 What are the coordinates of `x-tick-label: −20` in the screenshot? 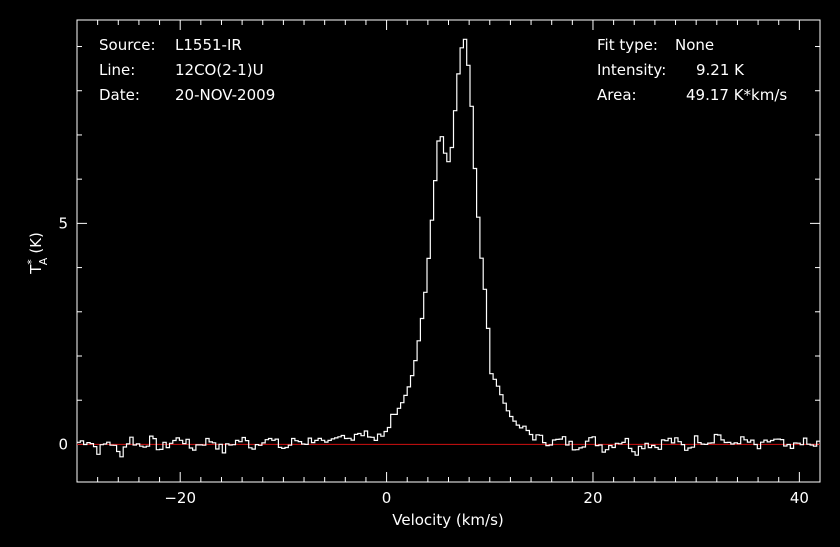 It's located at (180, 498).